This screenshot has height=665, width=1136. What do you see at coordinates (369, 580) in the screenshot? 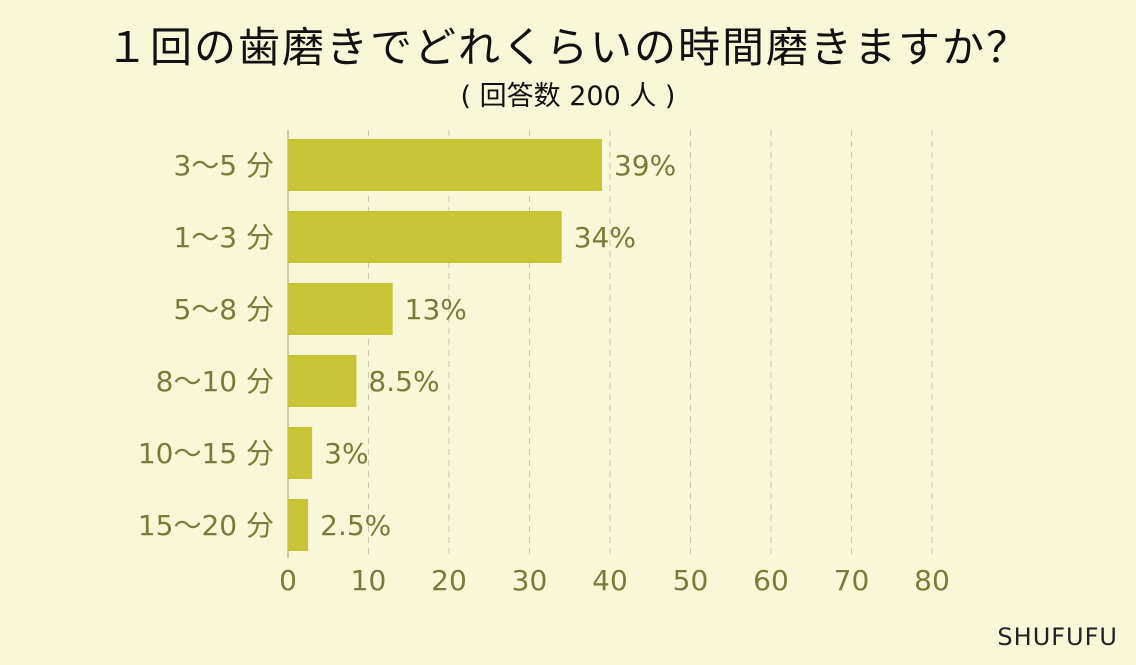
I see `x-tick-label: 10` at bounding box center [369, 580].